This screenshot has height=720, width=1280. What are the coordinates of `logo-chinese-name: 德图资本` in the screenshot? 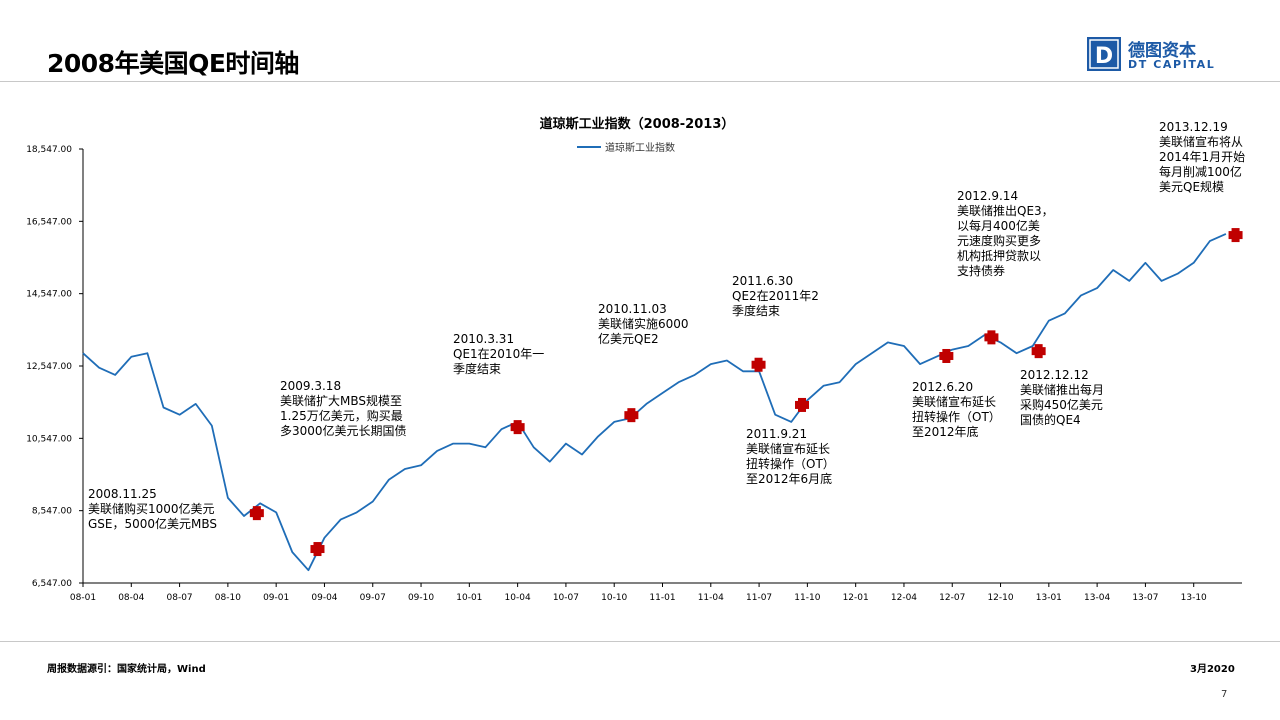 It's located at (1162, 51).